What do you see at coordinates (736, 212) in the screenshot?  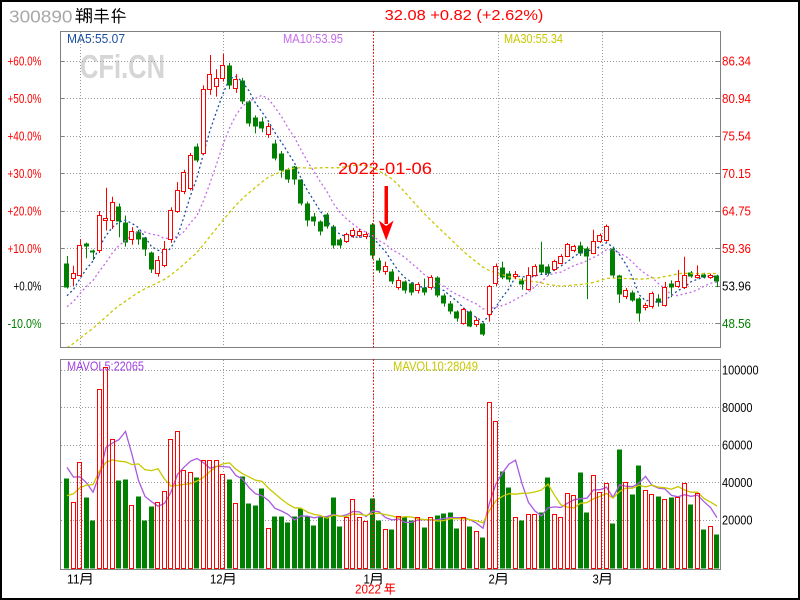 I see `svg-text: 64.75` at bounding box center [736, 212].